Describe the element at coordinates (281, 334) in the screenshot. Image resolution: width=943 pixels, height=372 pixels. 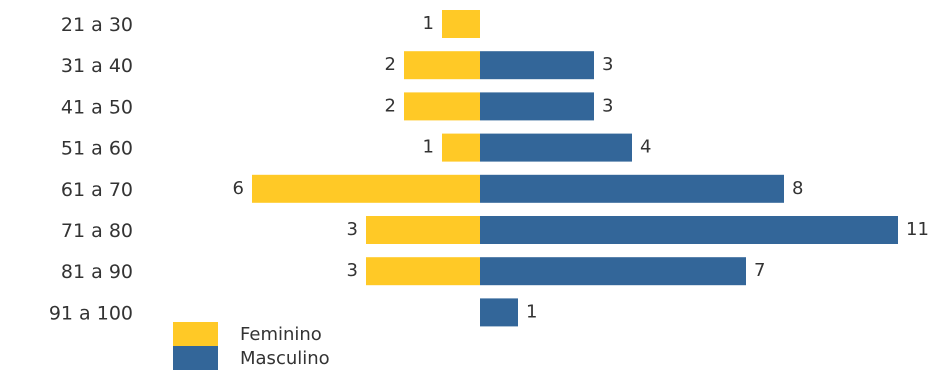
I see `legend-label-feminino: Feminino` at that location.